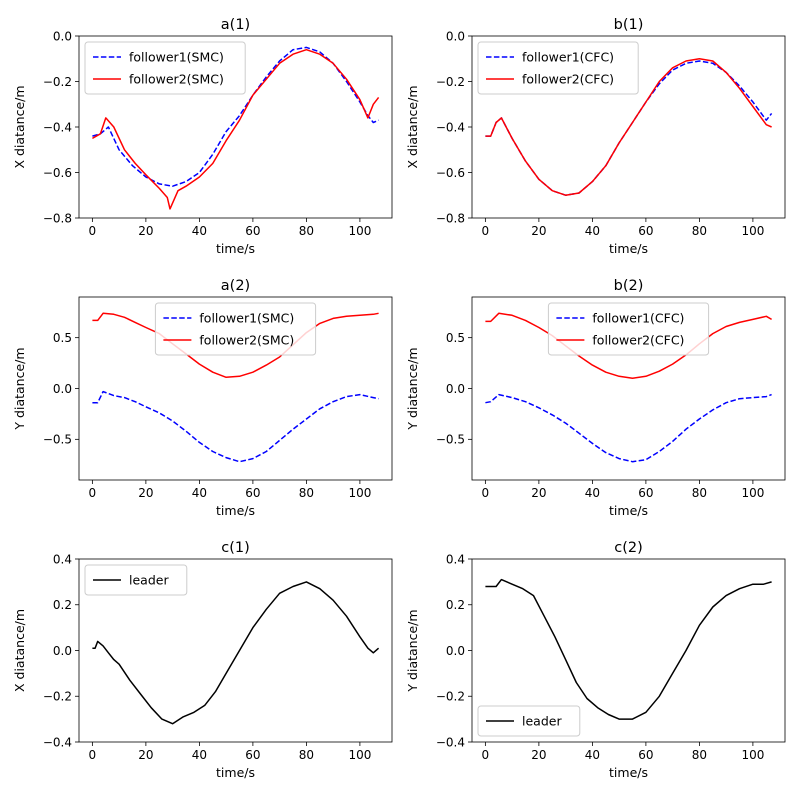 The width and height of the screenshot is (800, 800). Describe the element at coordinates (628, 548) in the screenshot. I see `subplot-title: c(2)` at that location.